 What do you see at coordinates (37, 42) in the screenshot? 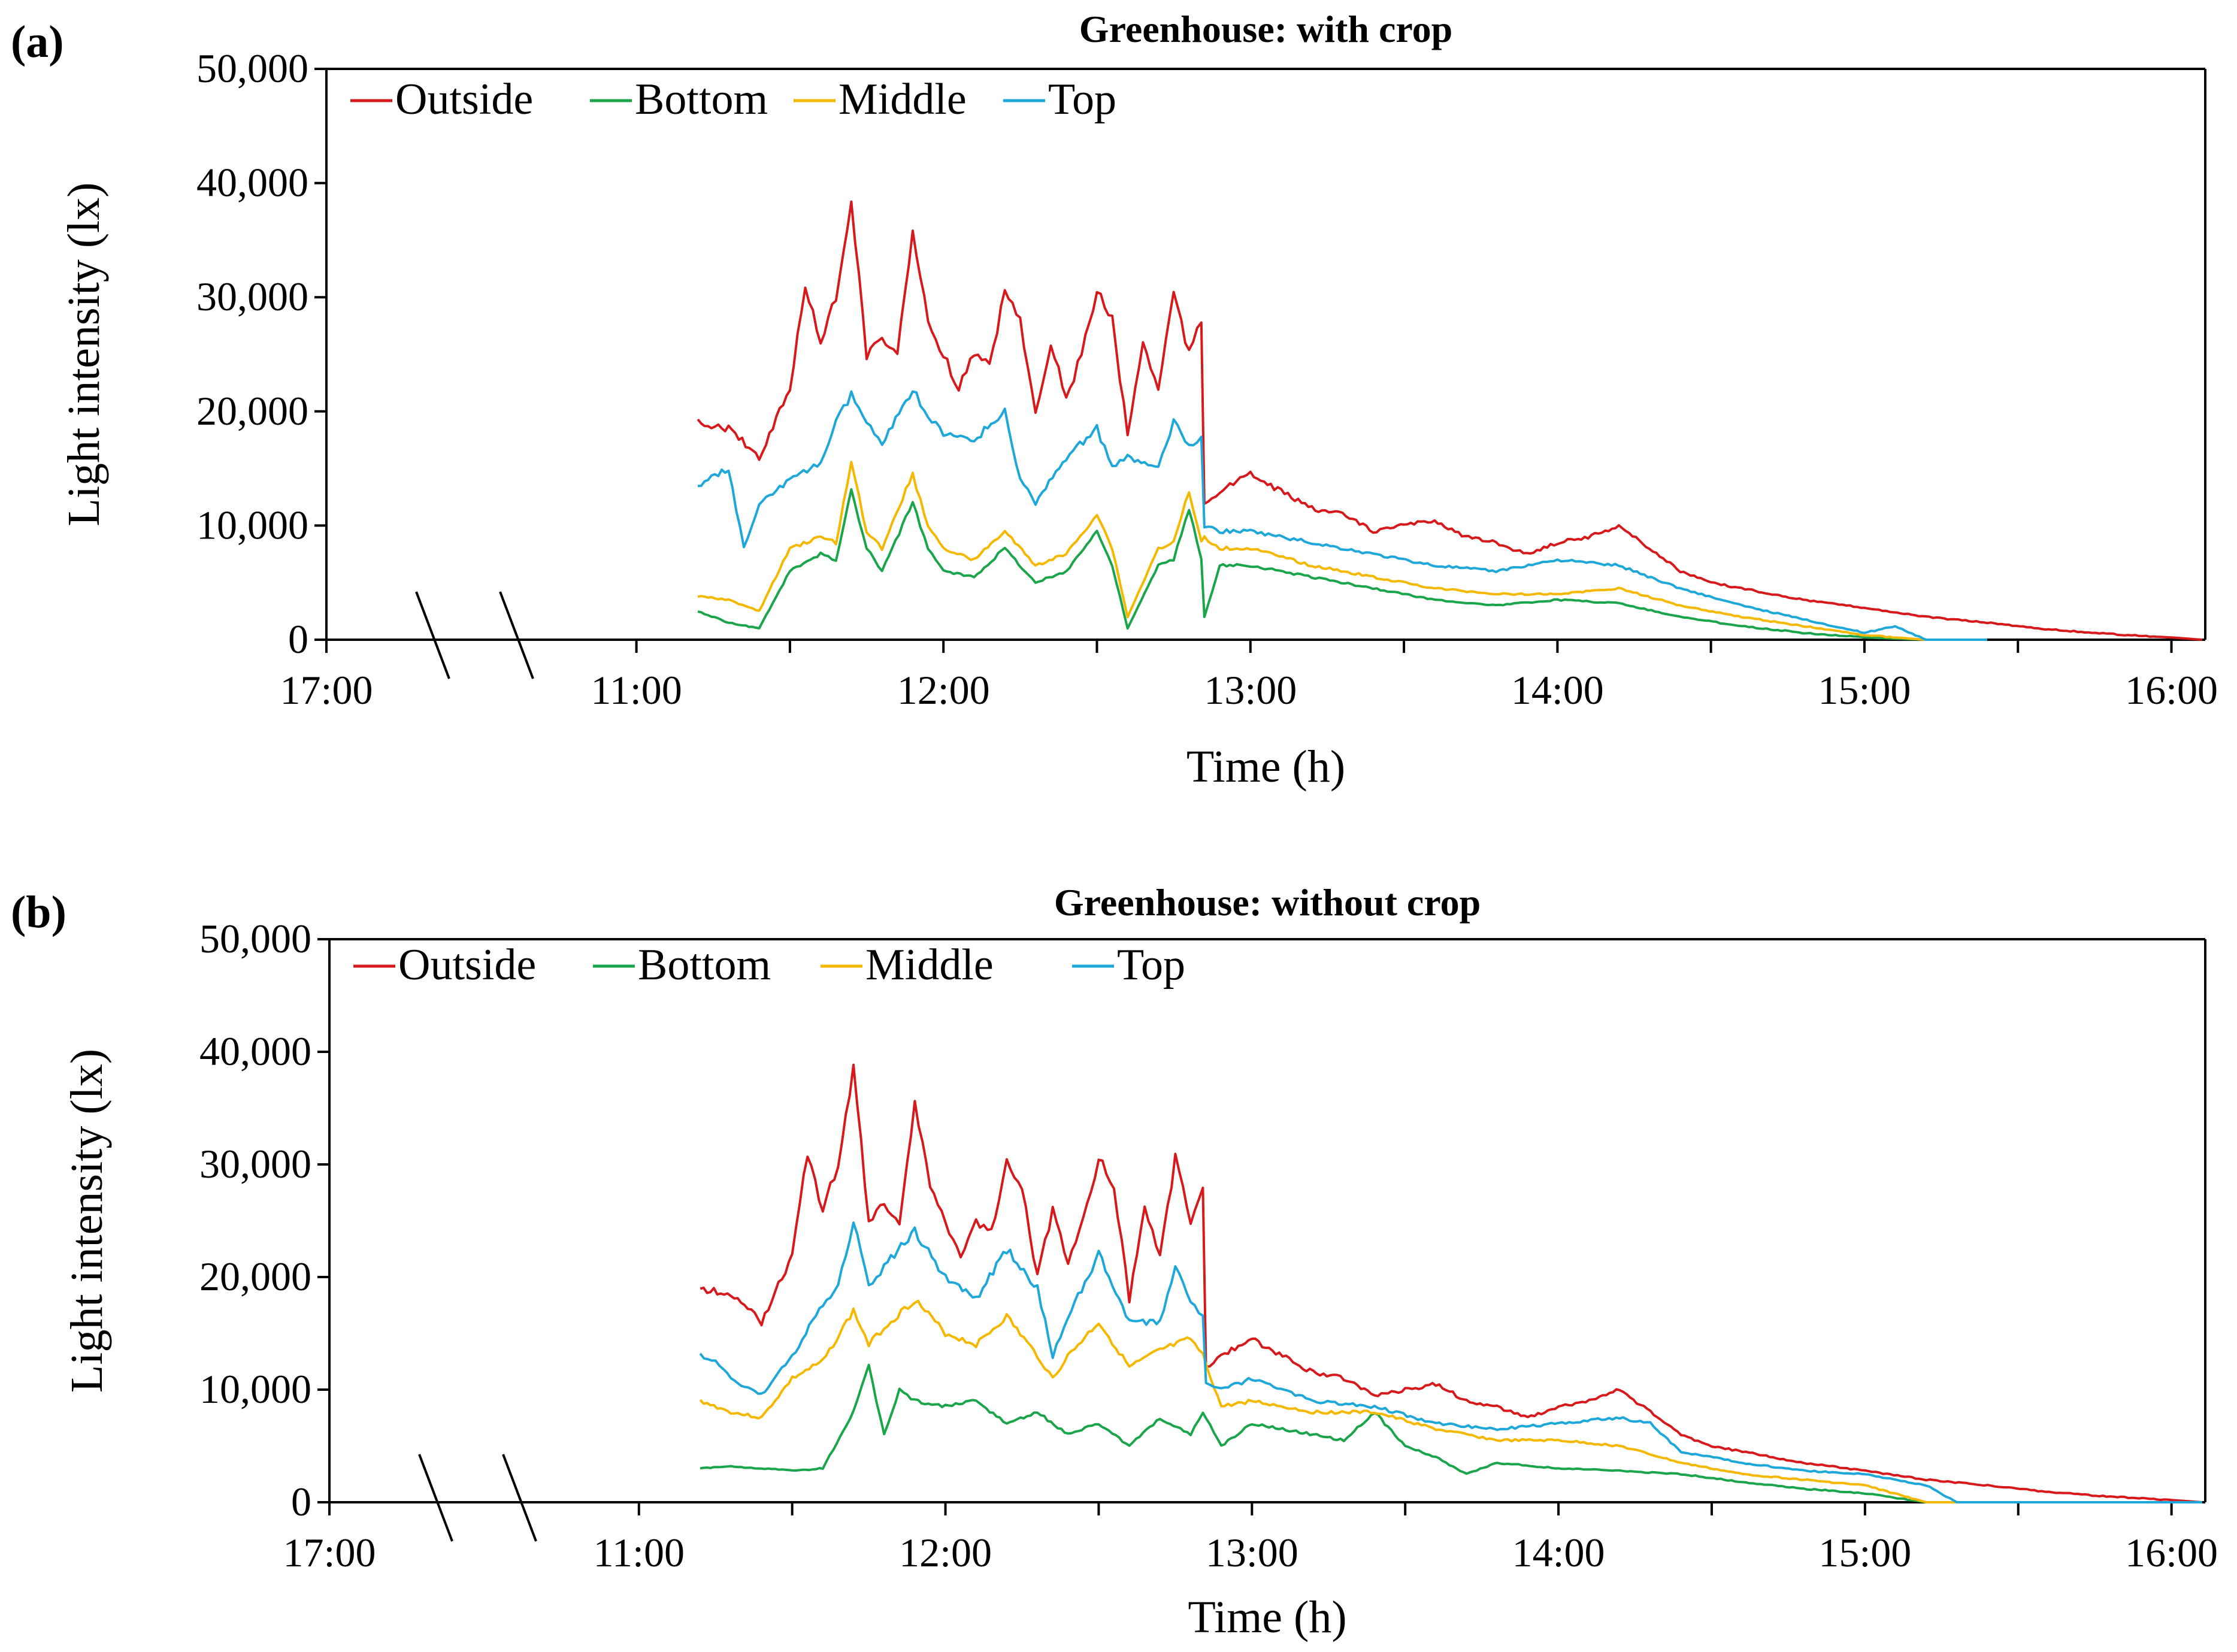
I see `panel-label: (a)` at bounding box center [37, 42].